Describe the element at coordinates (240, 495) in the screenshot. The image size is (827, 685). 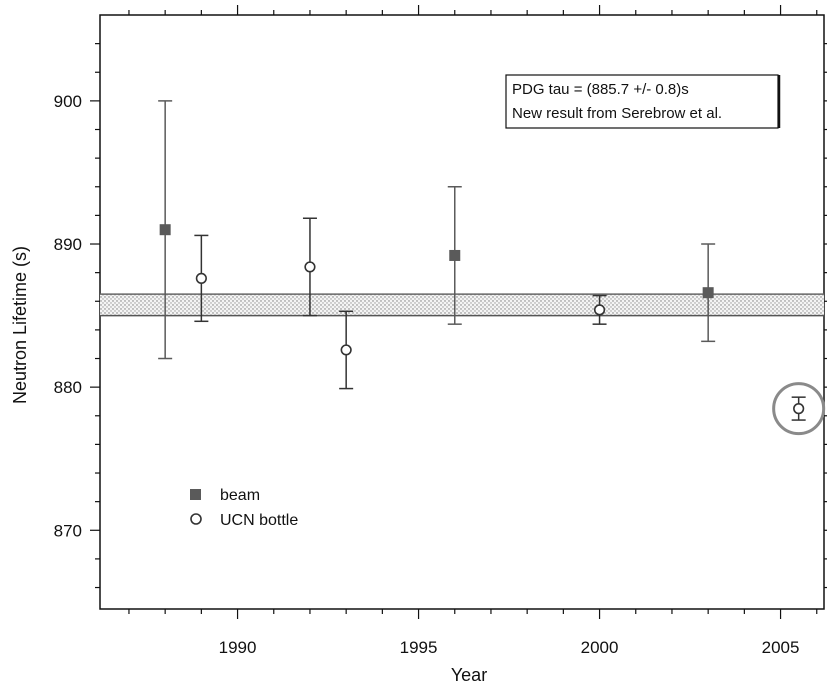
I see `legend-beam-label: beam` at that location.